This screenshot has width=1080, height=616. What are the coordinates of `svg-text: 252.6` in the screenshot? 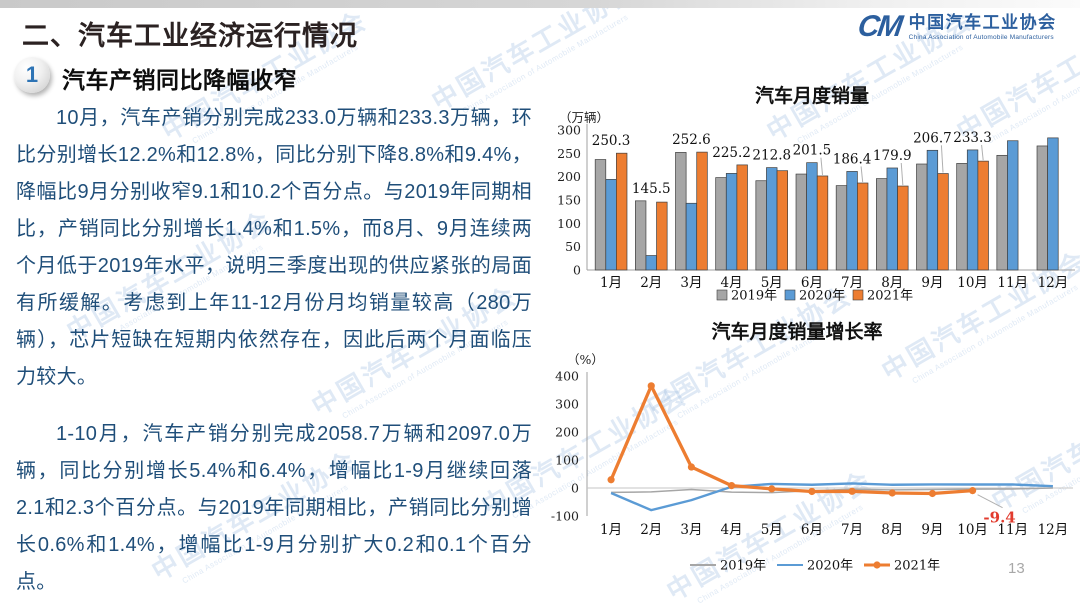 It's located at (691, 140).